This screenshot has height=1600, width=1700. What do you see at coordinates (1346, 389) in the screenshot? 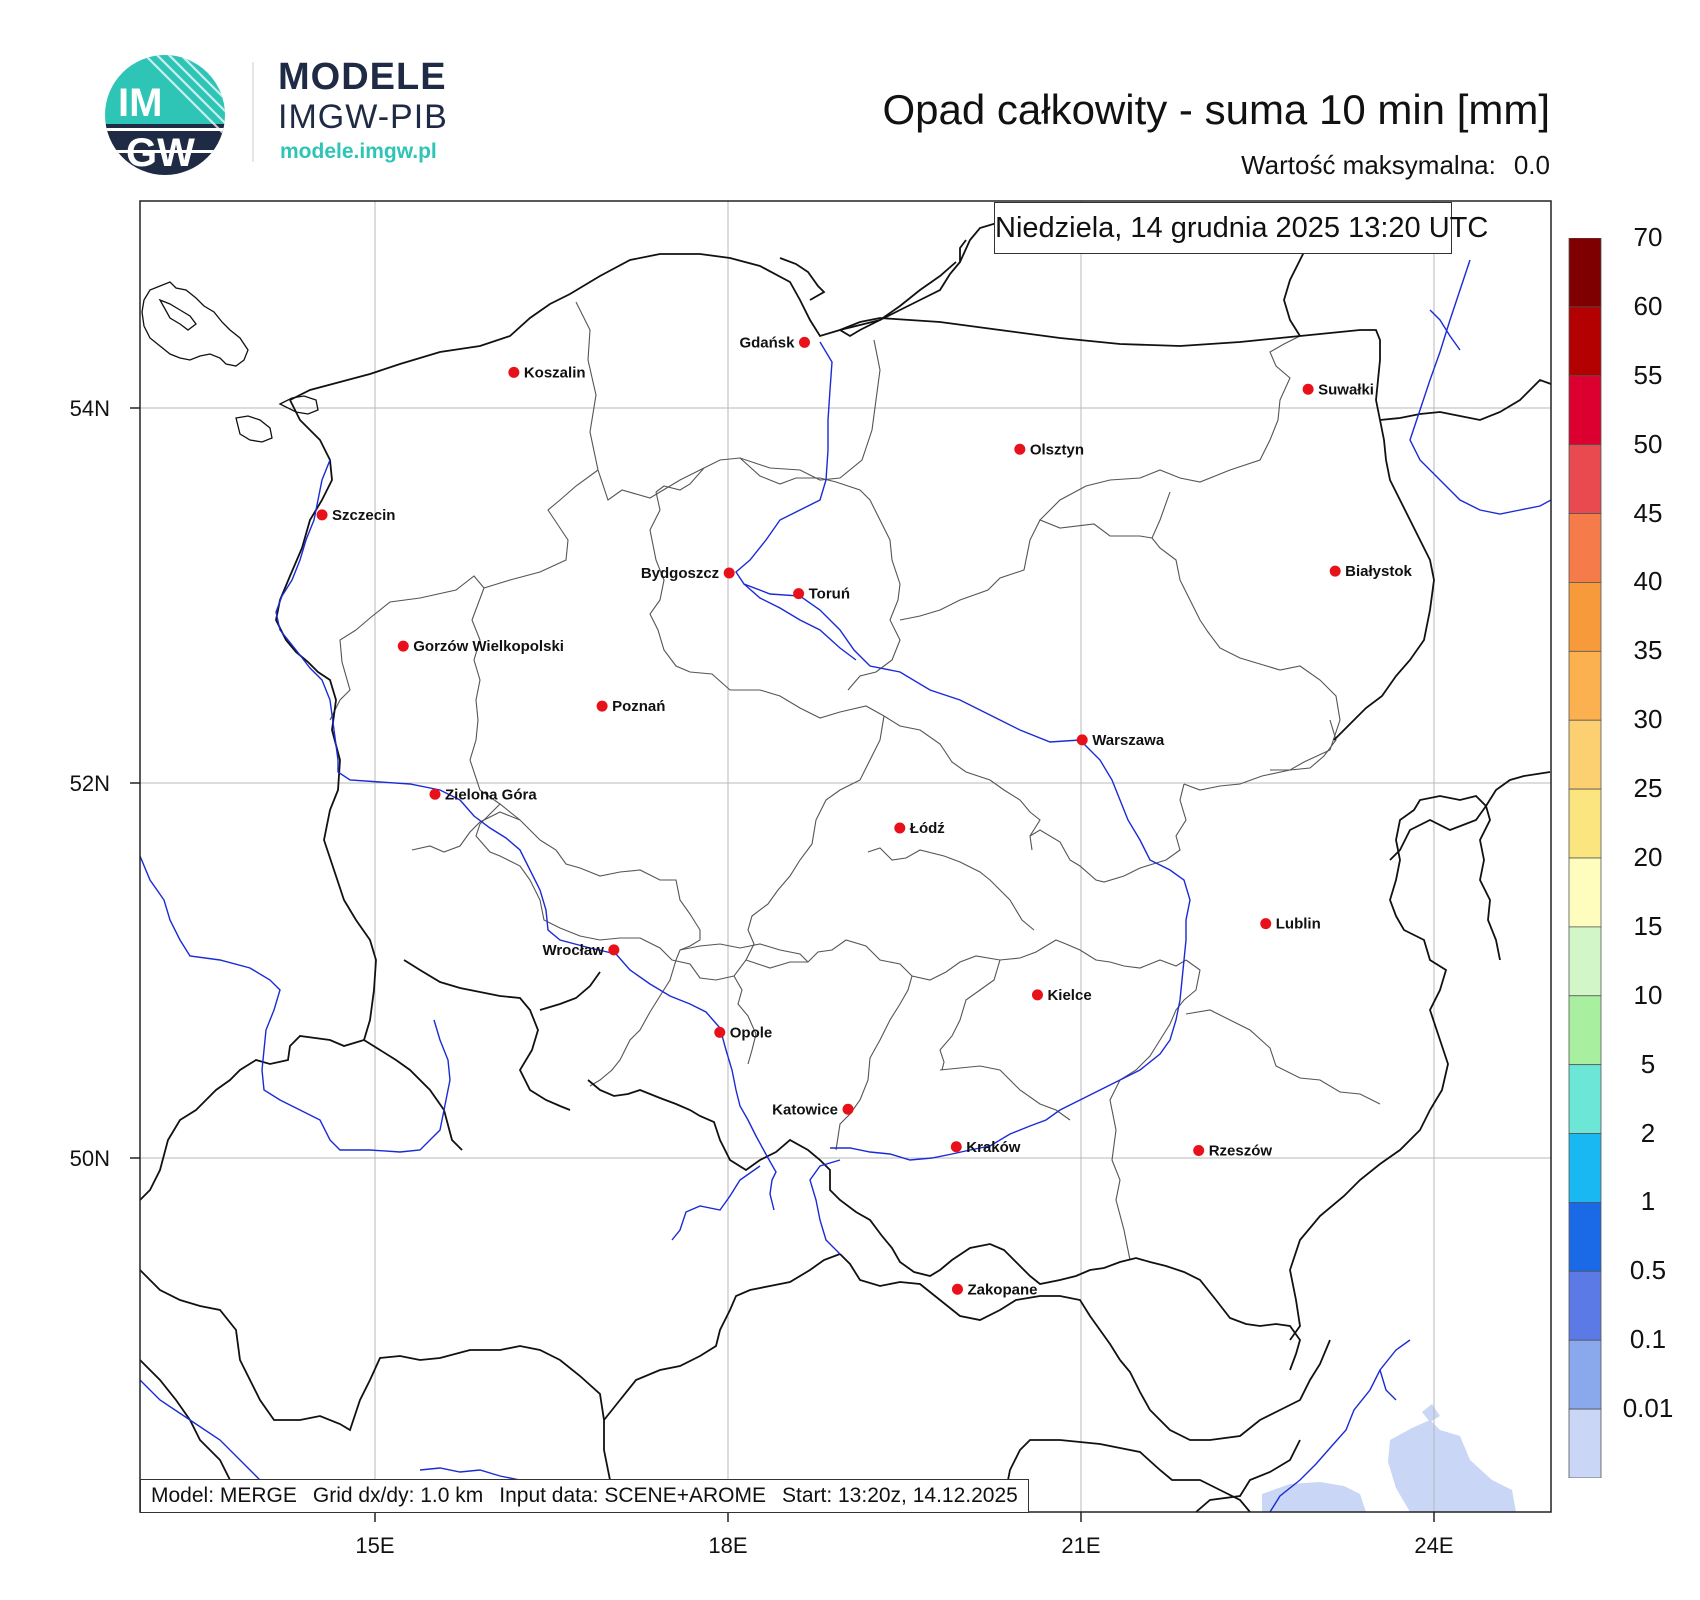
I see `city-label: Suwałki` at bounding box center [1346, 389].